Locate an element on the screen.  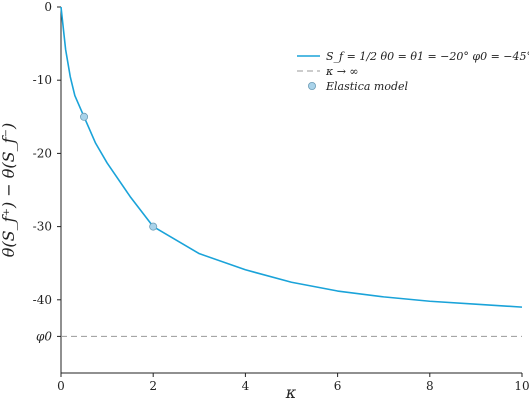
y-tick-label: 0 is located at coordinates (48, 7).